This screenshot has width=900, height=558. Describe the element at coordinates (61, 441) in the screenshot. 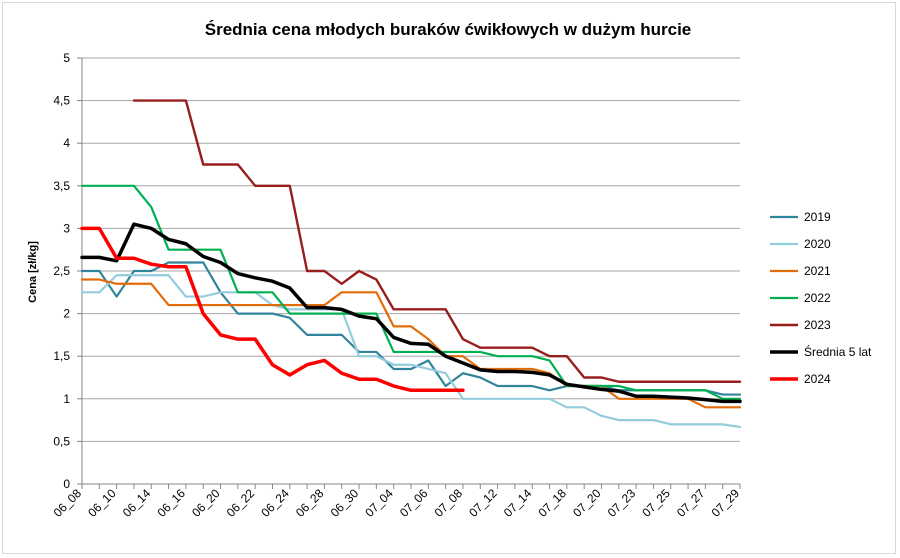

I see `y-tick-label: 0,5` at that location.